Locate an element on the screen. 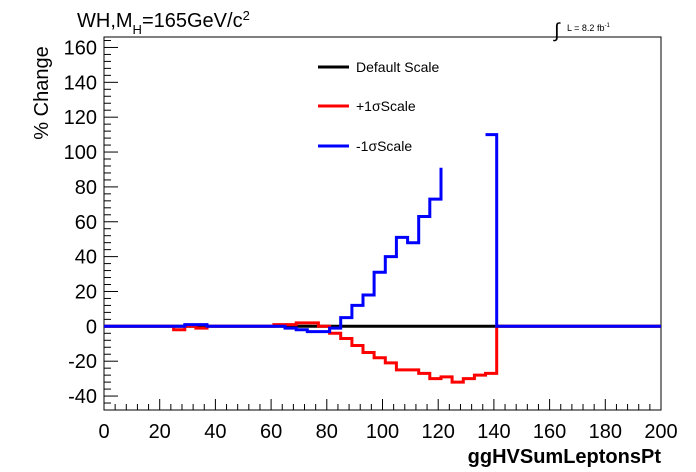 This screenshot has height=472, width=696. x-axis-ticks: 0 20 40 60 80 100 120 140 160 180 200 is located at coordinates (388, 421).